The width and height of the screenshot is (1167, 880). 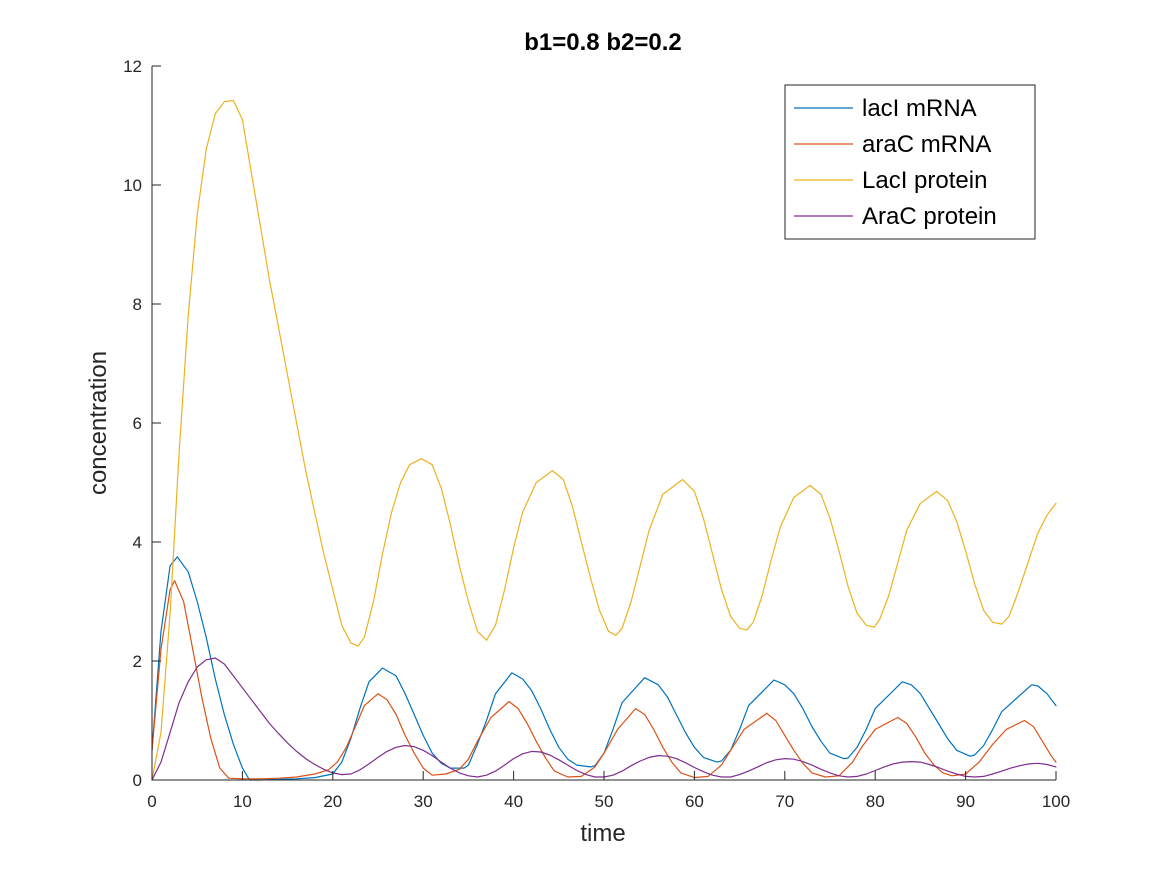 I want to click on legend-label-laci-mrna: lacI mRNA, so click(x=919, y=108).